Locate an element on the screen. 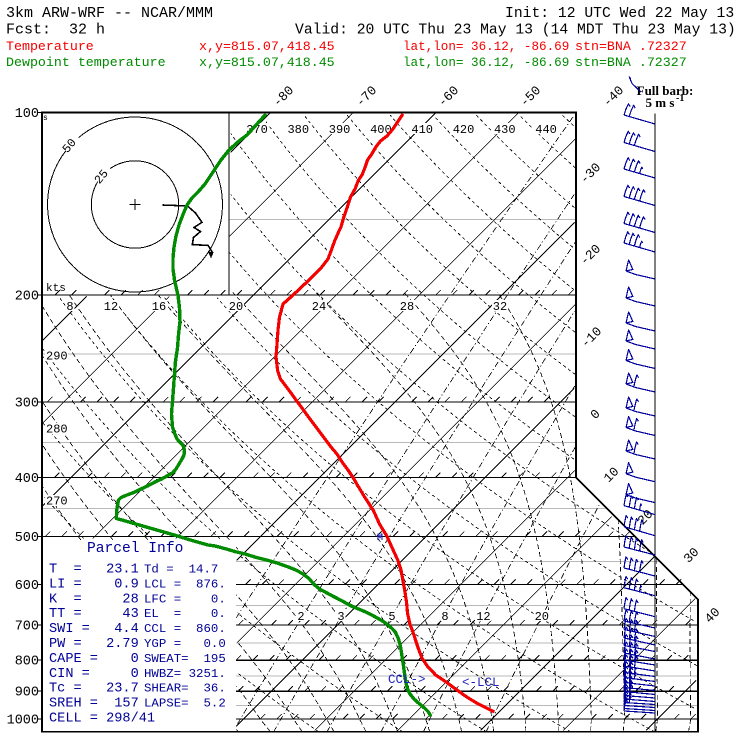 Image resolution: width=740 pixels, height=740 pixels. svg-text: 3 is located at coordinates (340, 617).